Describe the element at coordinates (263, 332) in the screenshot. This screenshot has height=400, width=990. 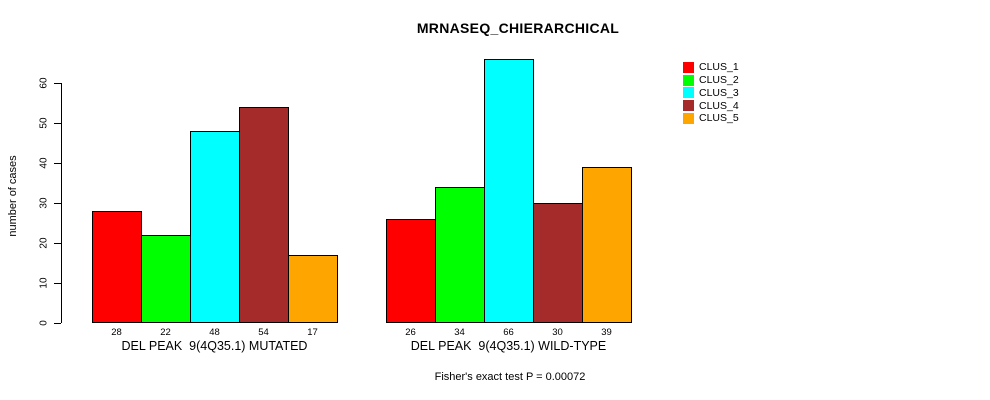
I see `bar-value-label: 54` at that location.